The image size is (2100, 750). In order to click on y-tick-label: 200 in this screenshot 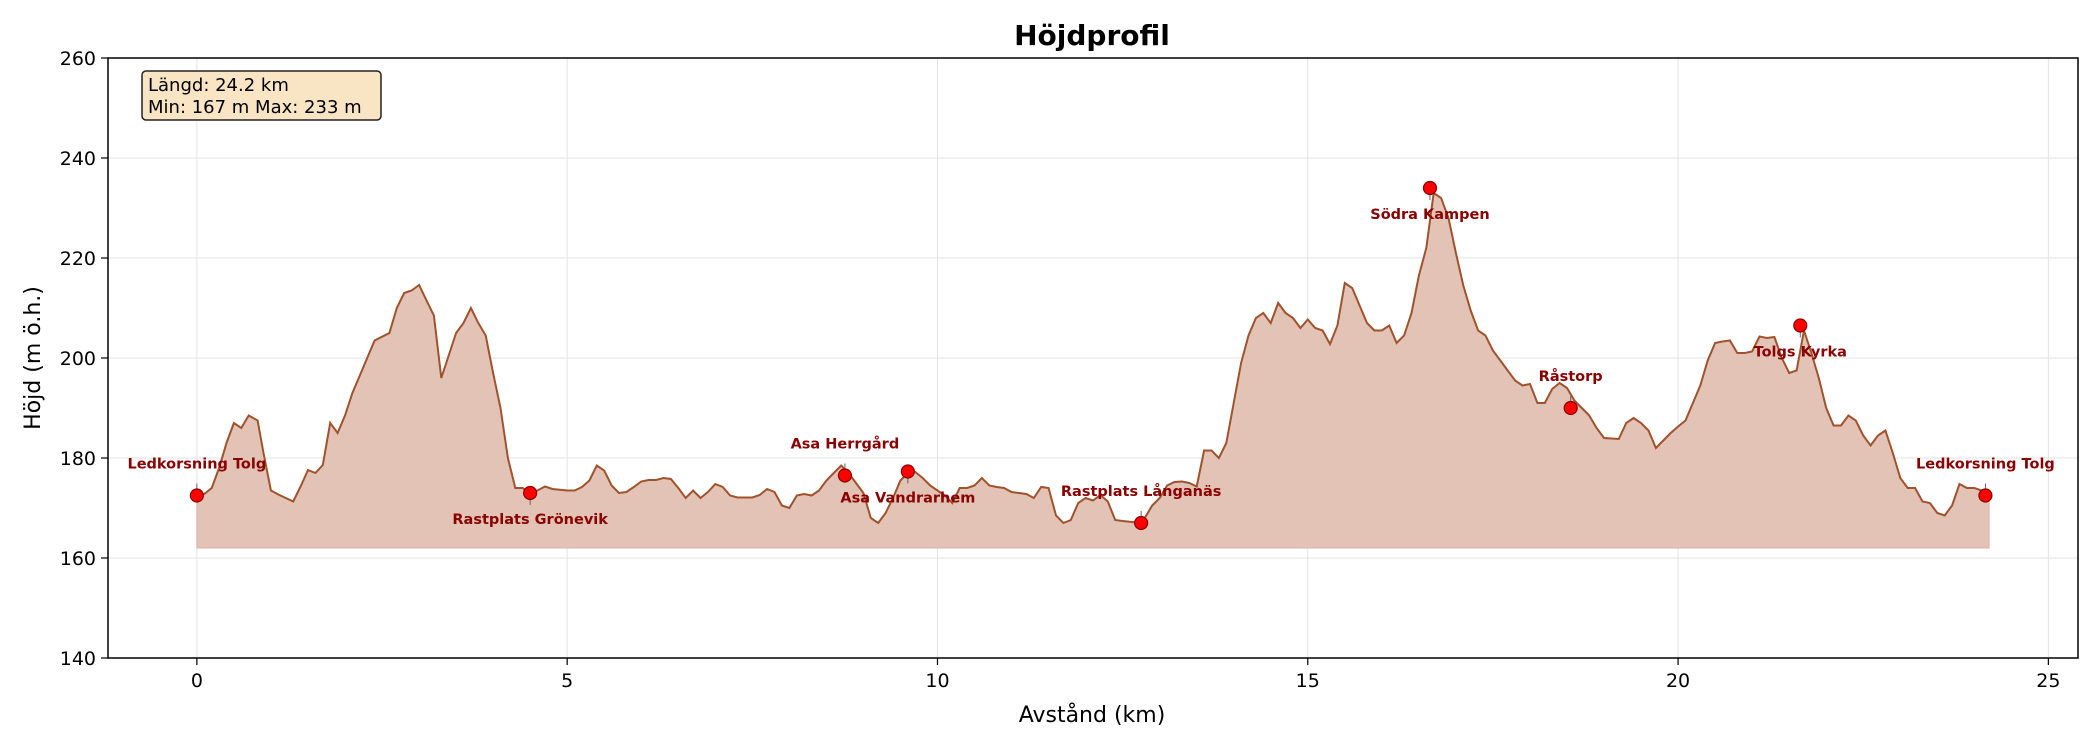, I will do `click(78, 359)`.